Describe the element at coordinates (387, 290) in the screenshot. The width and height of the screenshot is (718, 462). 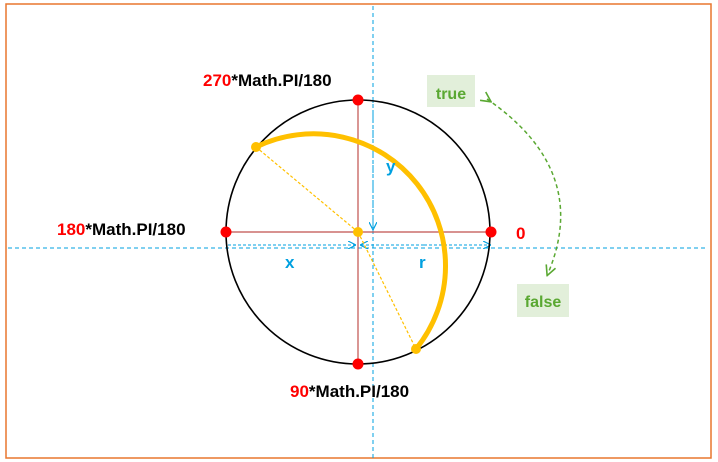
I see `end-radius-dashed` at that location.